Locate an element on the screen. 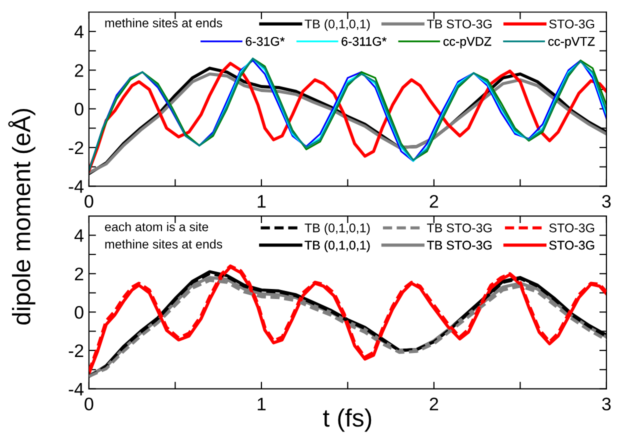 Image resolution: width=622 pixels, height=433 pixels. y-axis-title: dipole moment (eÅ) is located at coordinates (22, 216).